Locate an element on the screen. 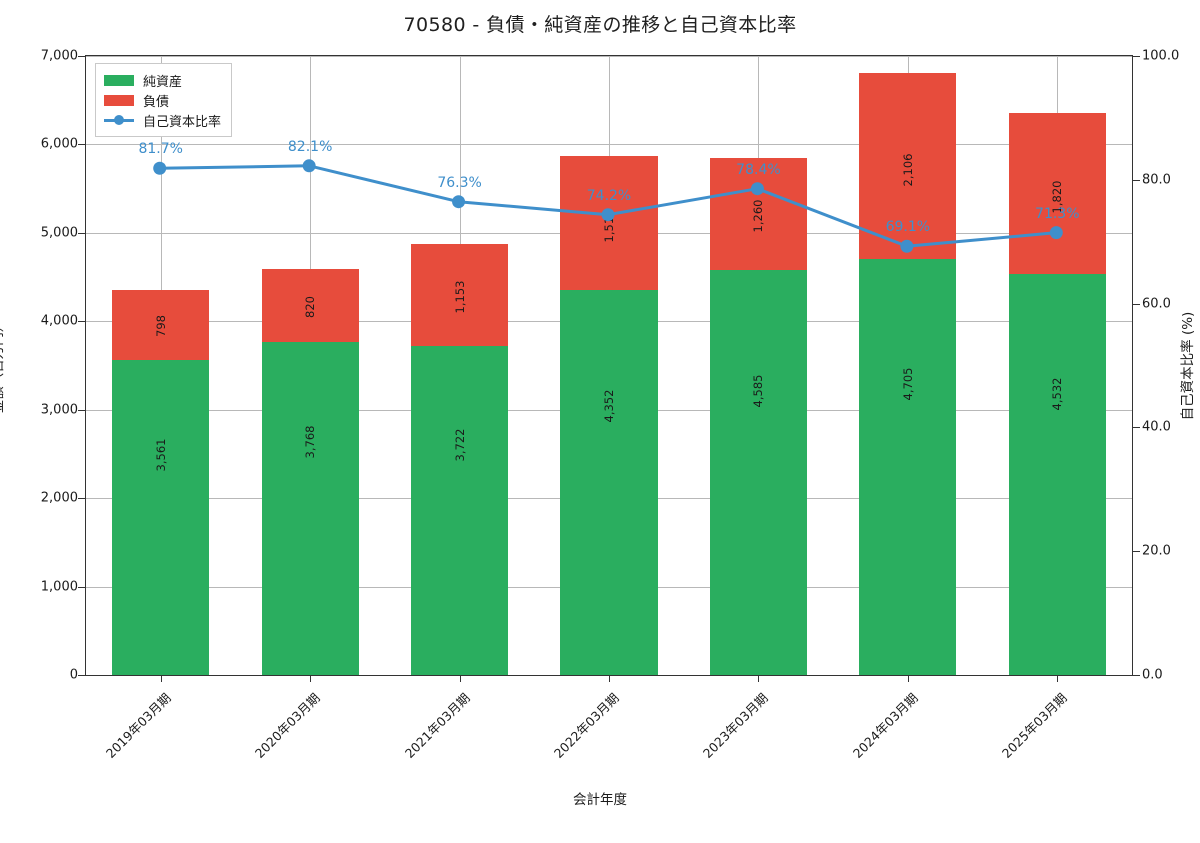 The width and height of the screenshot is (1200, 843). bar-segment-liabilities: 1,260 is located at coordinates (758, 214).